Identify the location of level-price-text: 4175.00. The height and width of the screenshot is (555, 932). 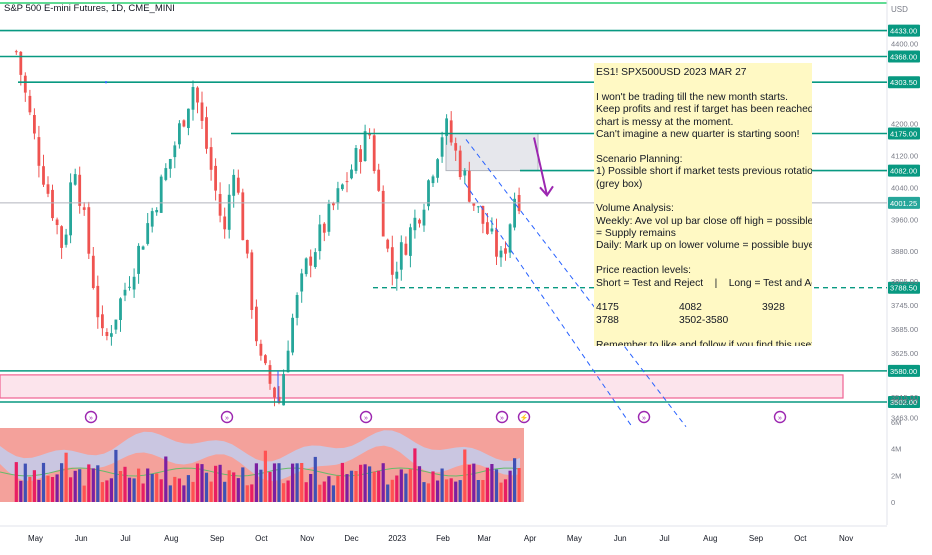
(903, 133).